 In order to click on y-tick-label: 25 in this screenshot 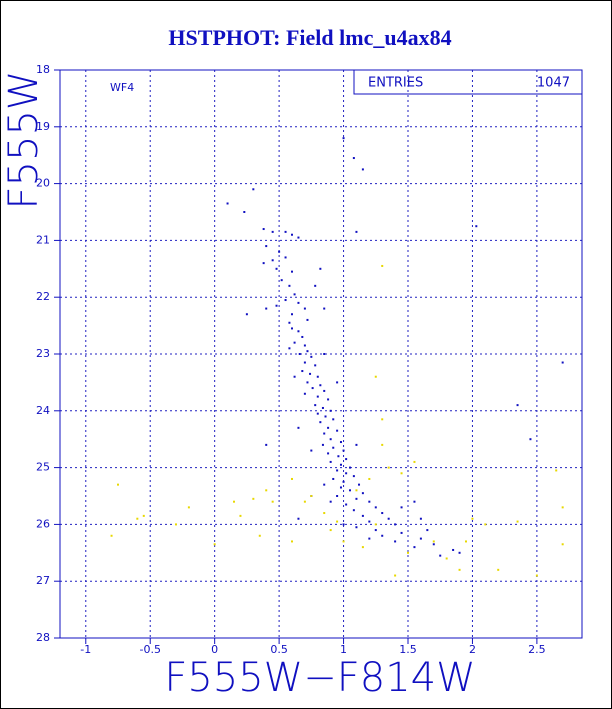, I will do `click(43, 467)`.